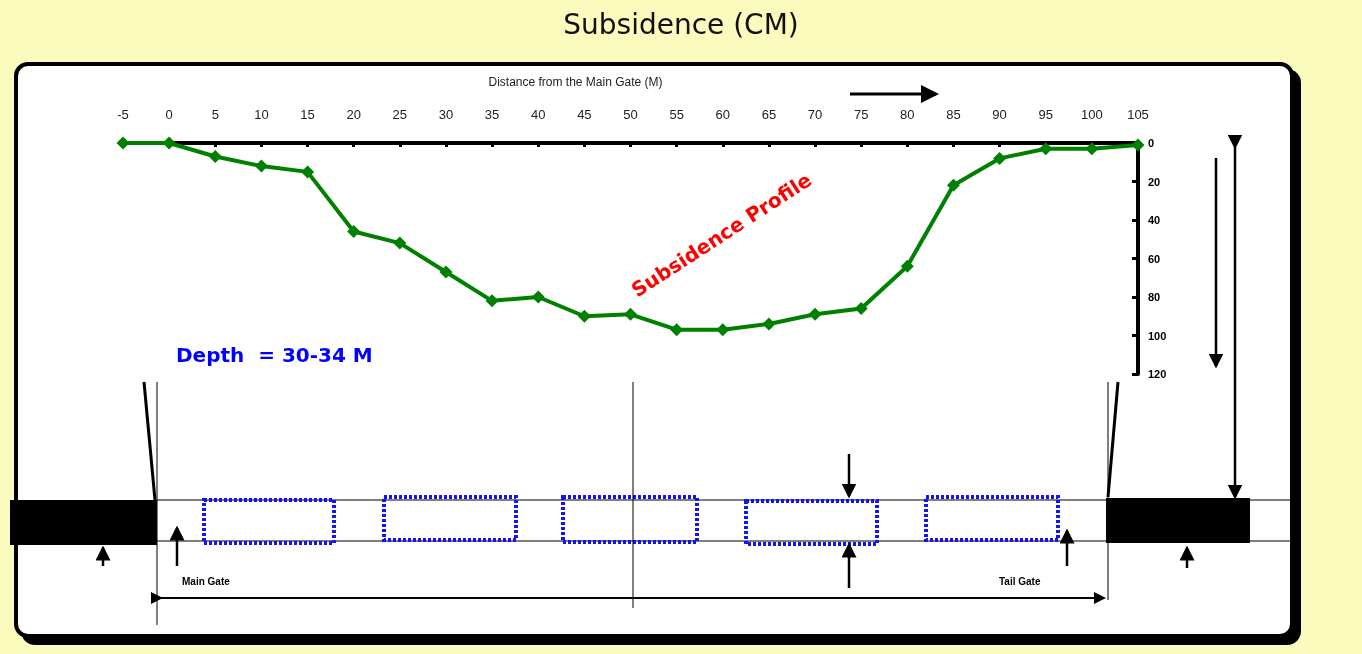 This screenshot has height=654, width=1362. Describe the element at coordinates (815, 114) in the screenshot. I see `x-tick-label: 70` at that location.